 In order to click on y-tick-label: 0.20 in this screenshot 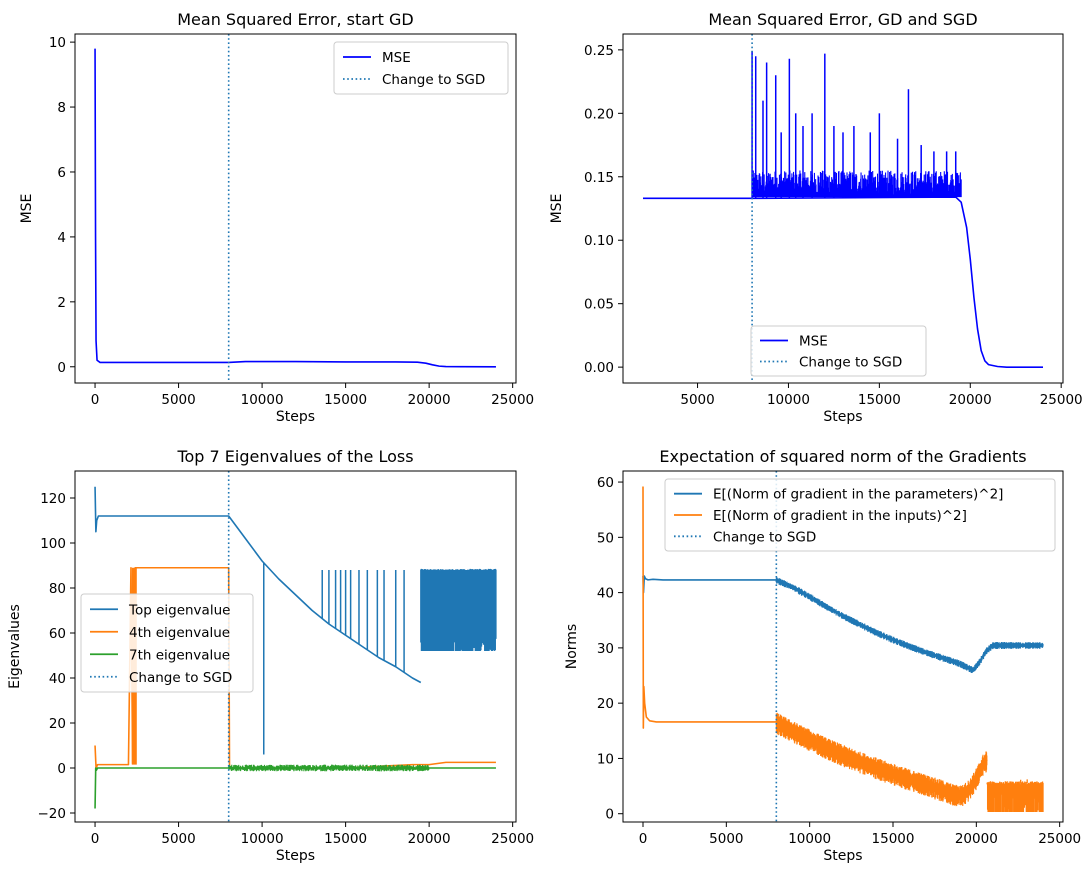, I will do `click(599, 114)`.